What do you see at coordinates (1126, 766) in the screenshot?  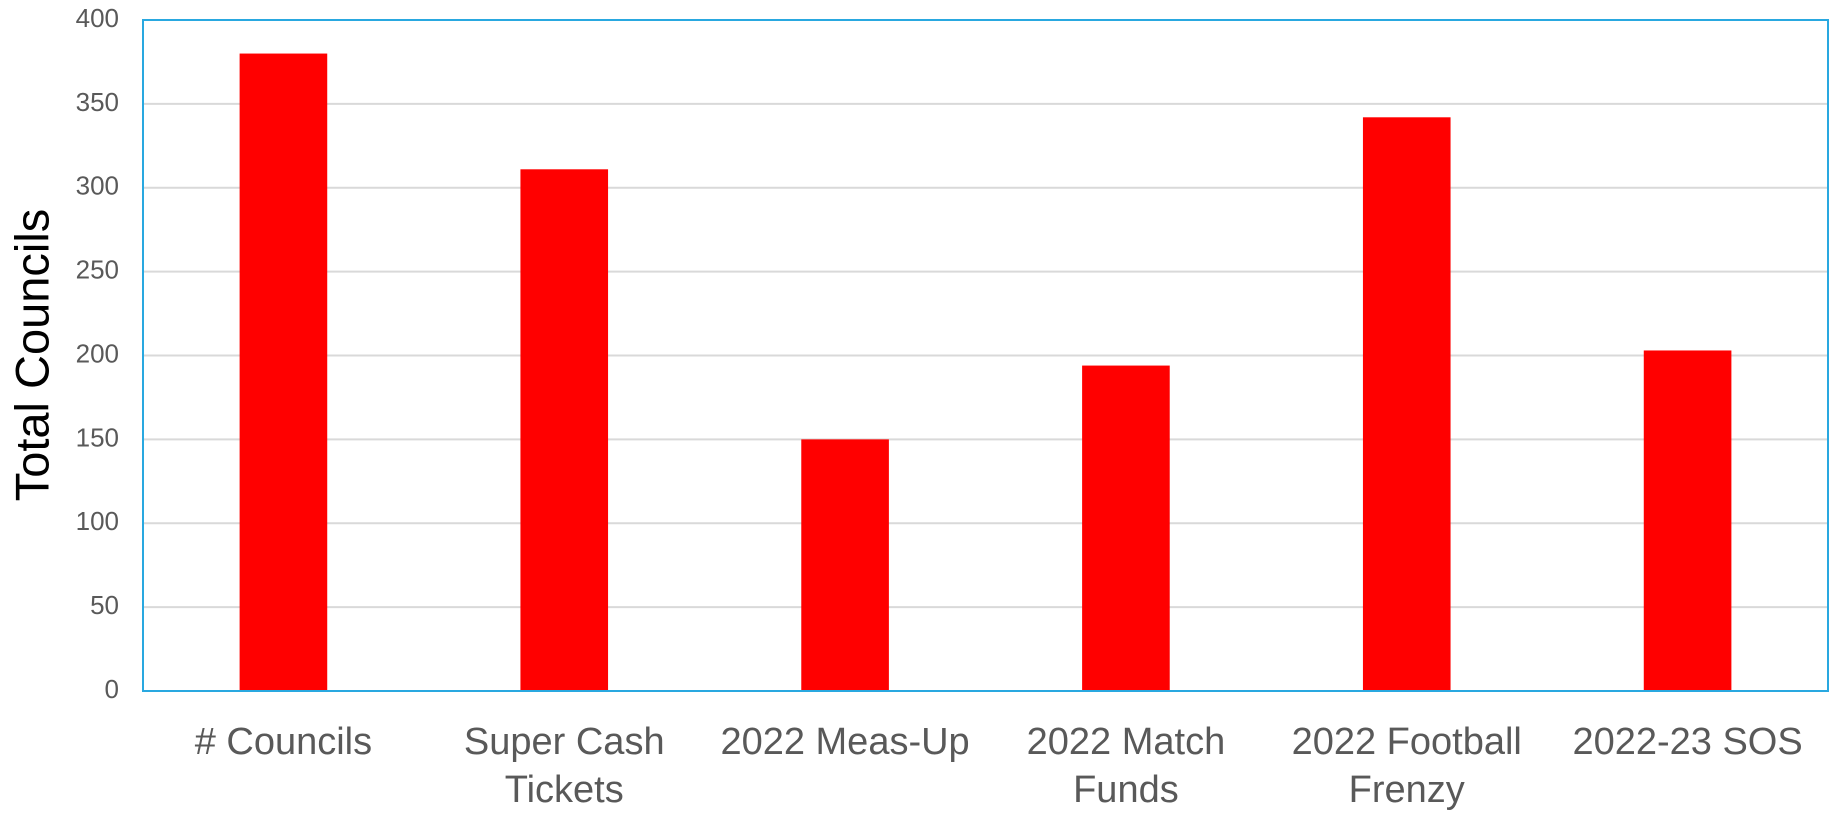 I see `x-tick-label: 2022 Match Funds` at bounding box center [1126, 766].